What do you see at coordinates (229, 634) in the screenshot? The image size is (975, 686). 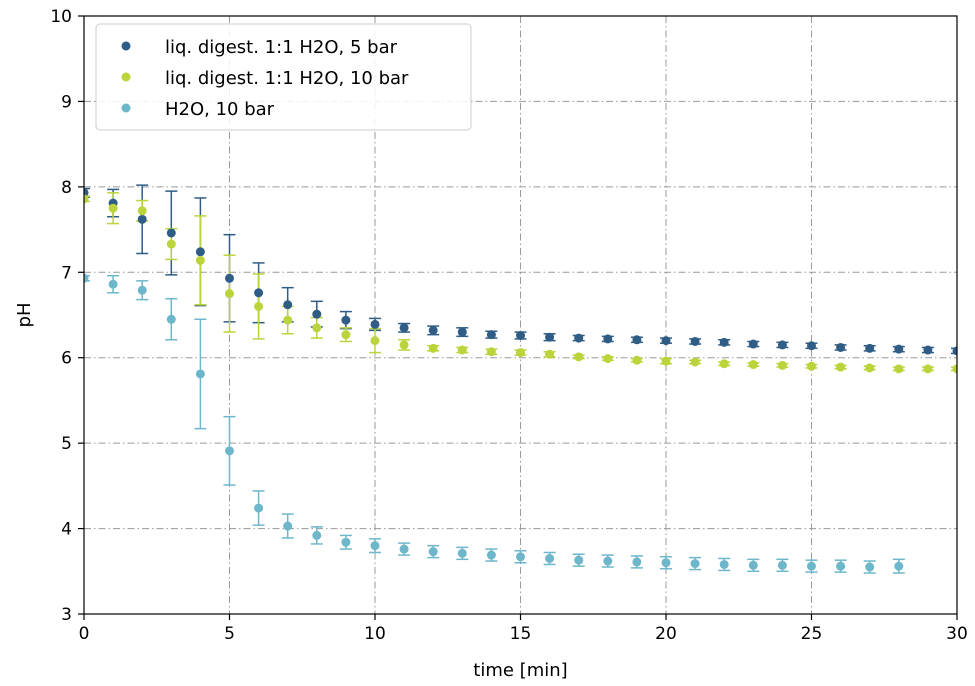 I see `x-tick-label: 5` at bounding box center [229, 634].